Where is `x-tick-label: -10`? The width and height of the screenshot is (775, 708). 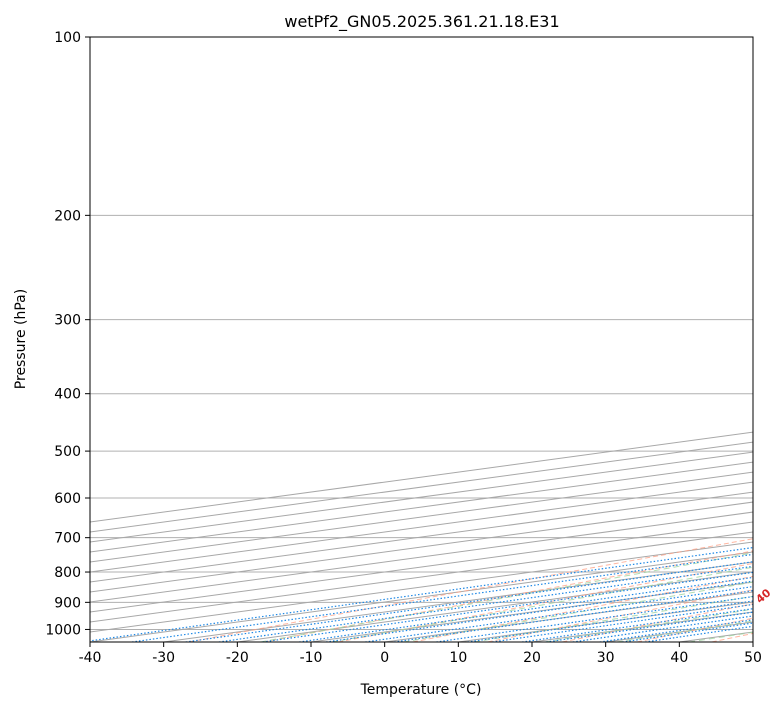
x-tick-label: -10 is located at coordinates (311, 658).